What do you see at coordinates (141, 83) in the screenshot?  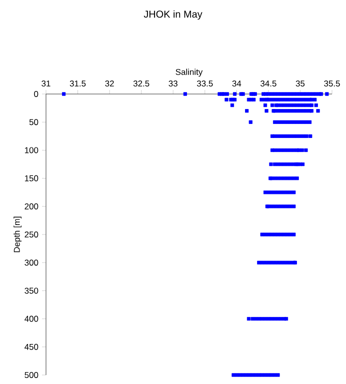 I see `x-tick-label: 32.5` at bounding box center [141, 83].